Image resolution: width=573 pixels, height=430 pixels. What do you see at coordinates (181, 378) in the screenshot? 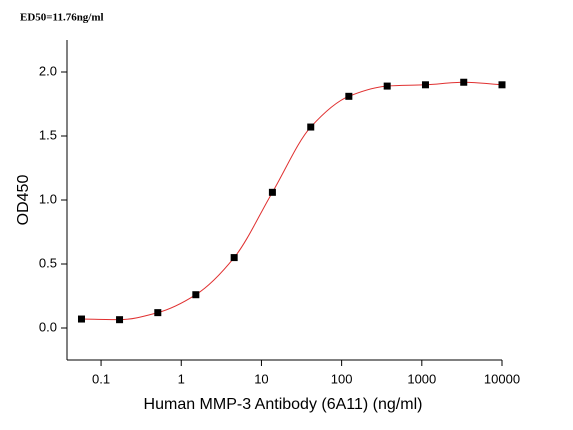
I see `x-tick-label: 1` at bounding box center [181, 378].